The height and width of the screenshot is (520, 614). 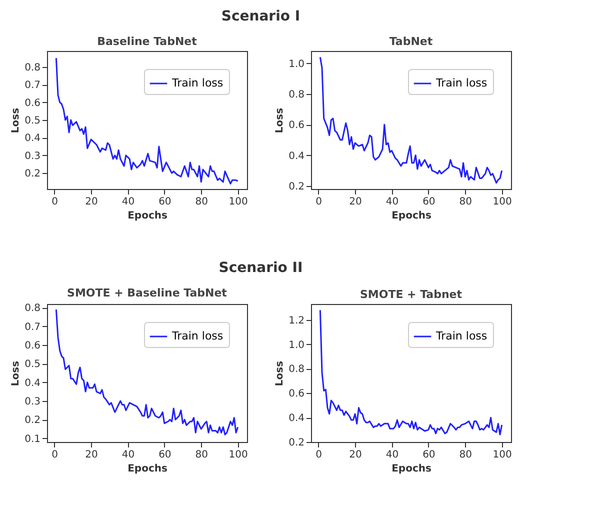 What do you see at coordinates (260, 16) in the screenshot?
I see `text: Scenario I` at bounding box center [260, 16].